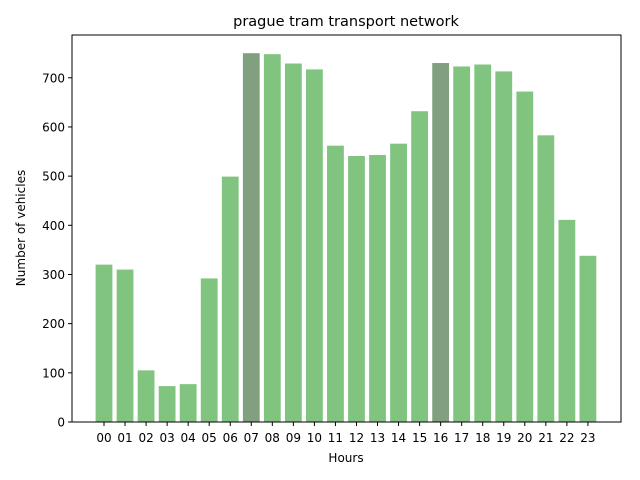  I want to click on x-tick-label-04: 04, so click(188, 438).